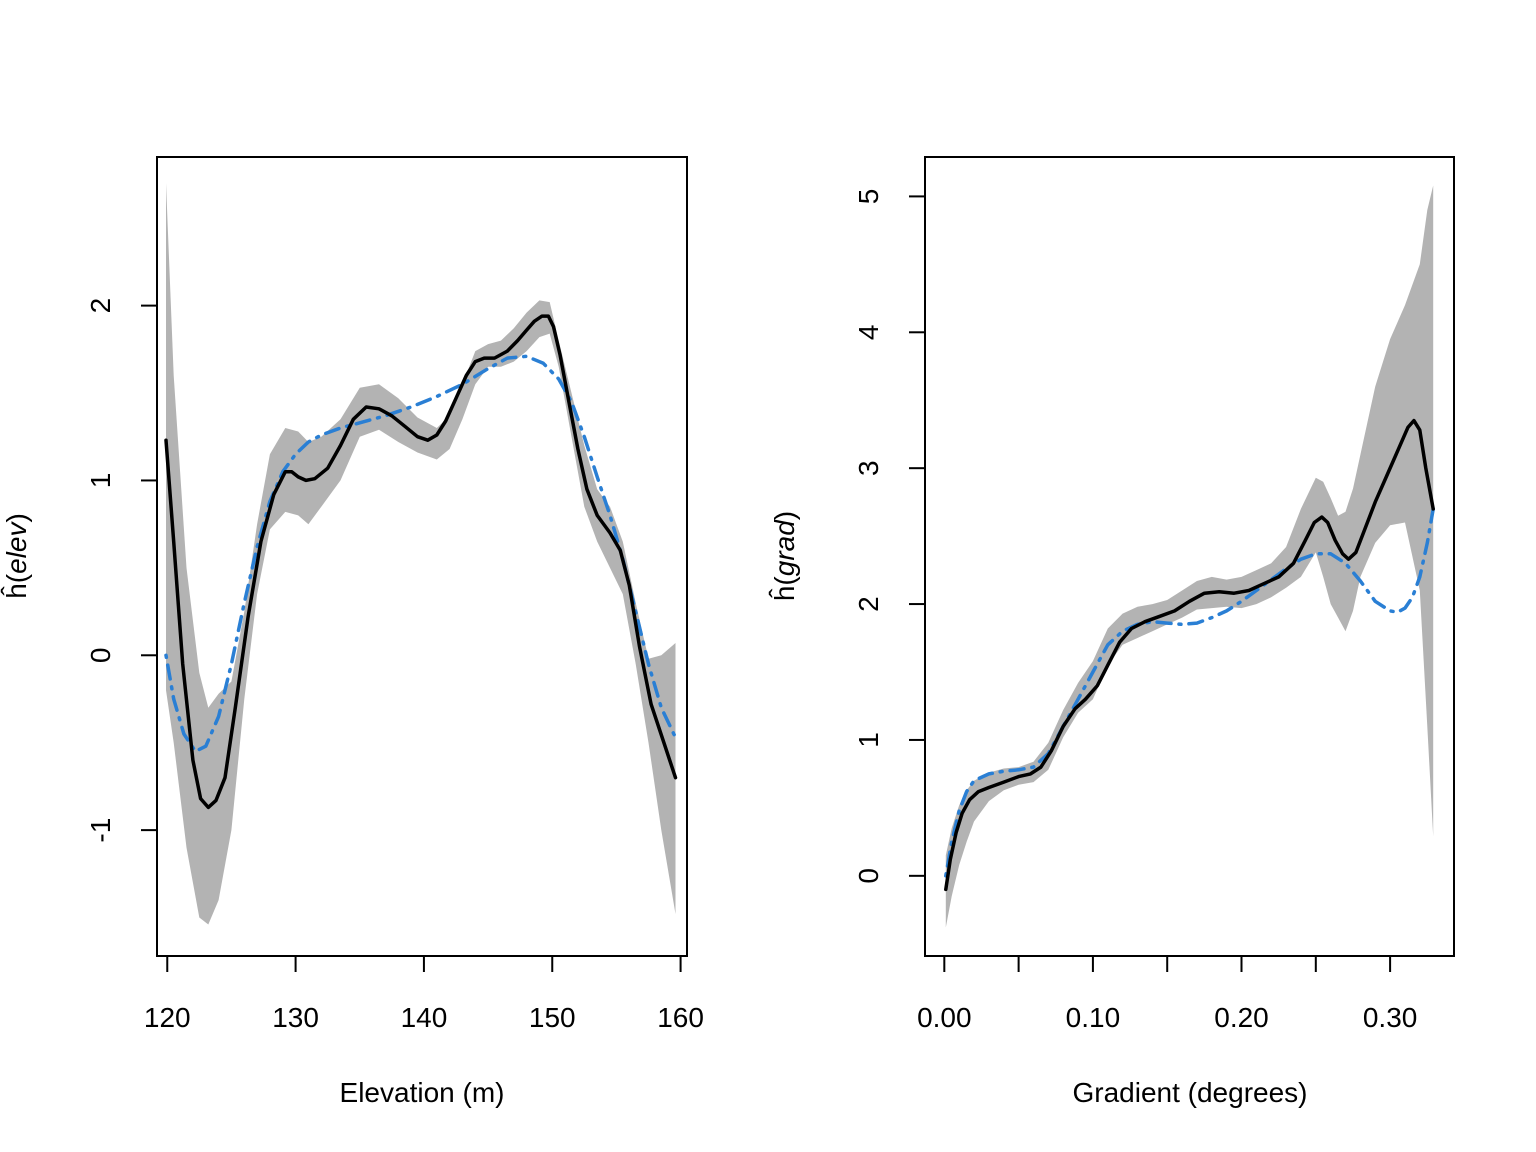 This screenshot has width=1536, height=1152. Describe the element at coordinates (422, 1092) in the screenshot. I see `left-x-axis-label: Elevation (m)` at that location.